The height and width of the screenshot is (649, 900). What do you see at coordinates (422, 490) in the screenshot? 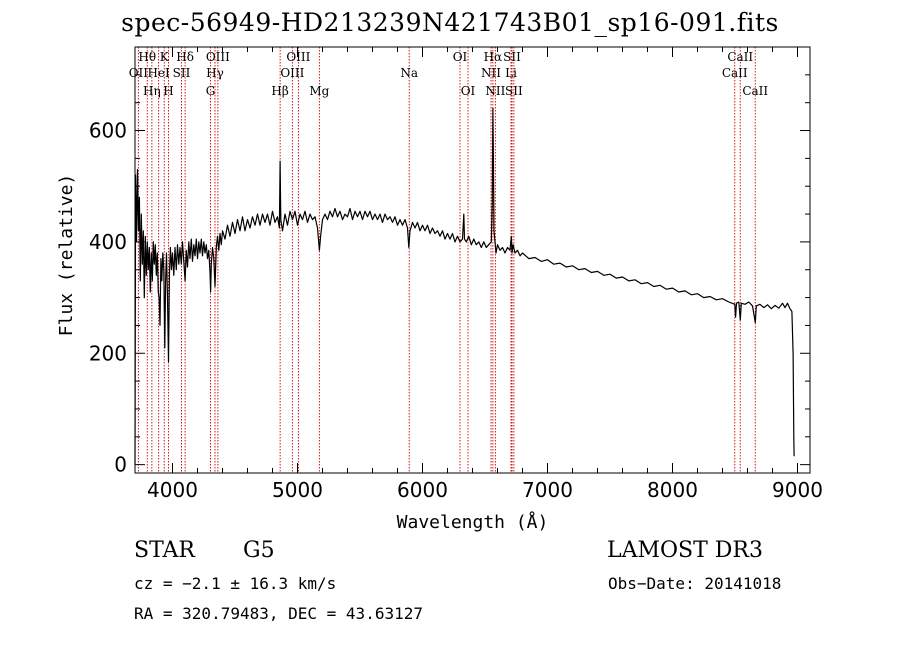
I see `x-tick-label: 6000` at bounding box center [422, 490].